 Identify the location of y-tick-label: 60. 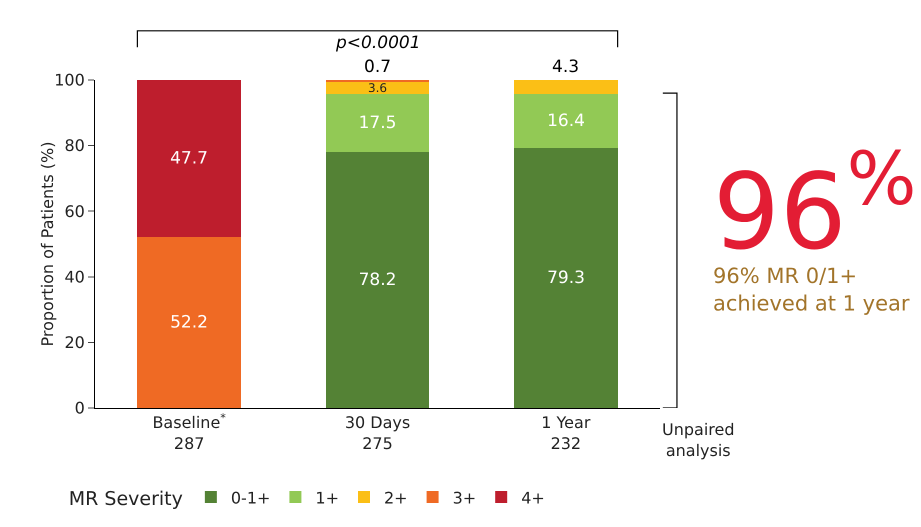
(74, 211).